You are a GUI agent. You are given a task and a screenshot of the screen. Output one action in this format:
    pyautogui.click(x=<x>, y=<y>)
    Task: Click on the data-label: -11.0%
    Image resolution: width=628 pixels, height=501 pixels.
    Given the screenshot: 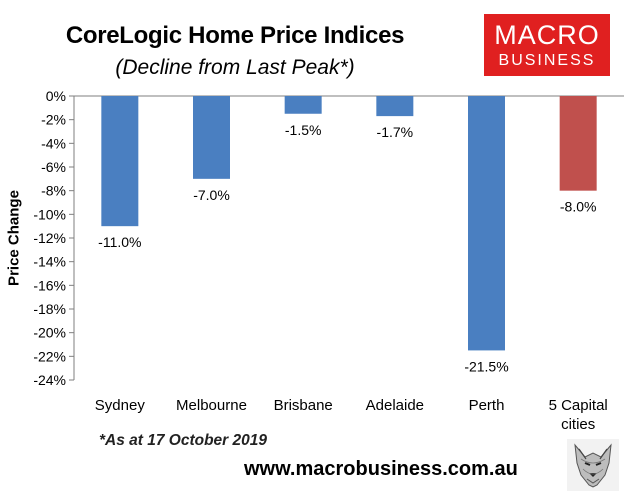 What is the action you would take?
    pyautogui.click(x=119, y=242)
    